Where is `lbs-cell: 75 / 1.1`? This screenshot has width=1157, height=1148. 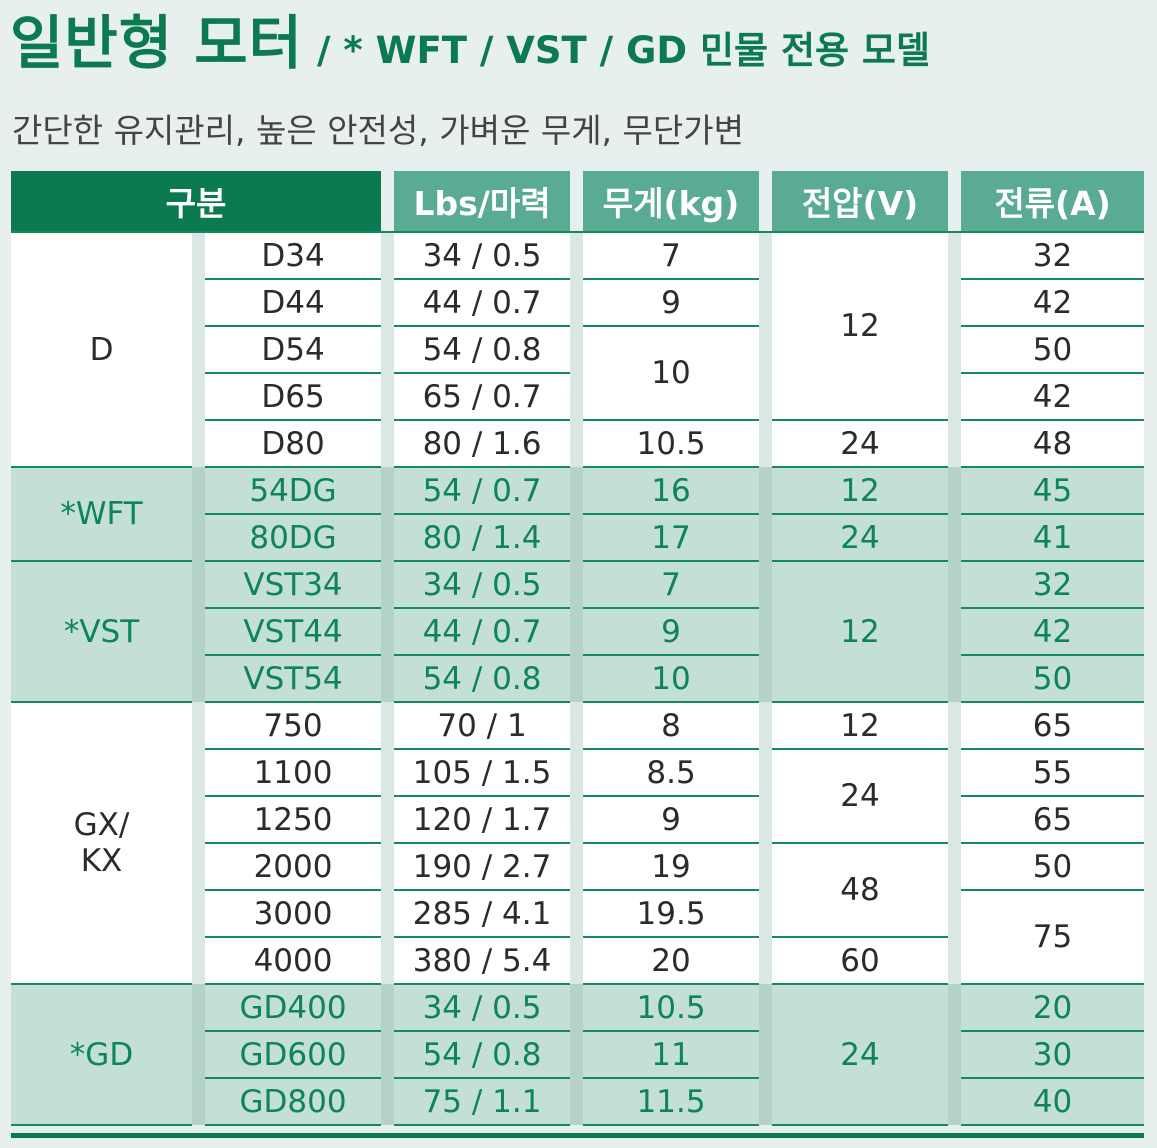 lbs-cell: 75 / 1.1 is located at coordinates (482, 1102).